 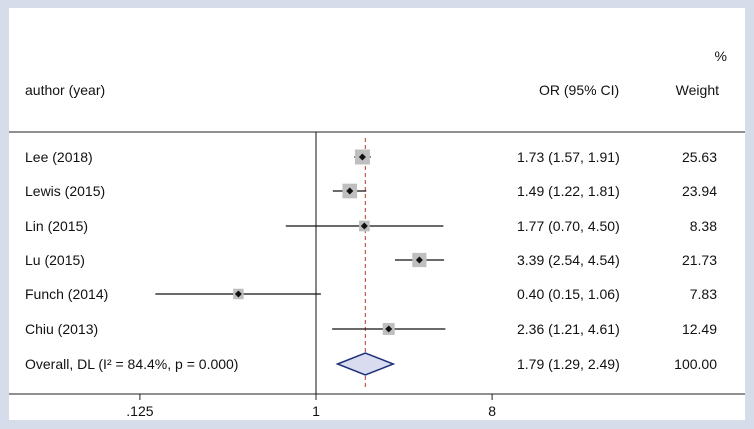 I want to click on study-or-ci: 0.40 (0.15, 1.06), so click(x=568, y=294).